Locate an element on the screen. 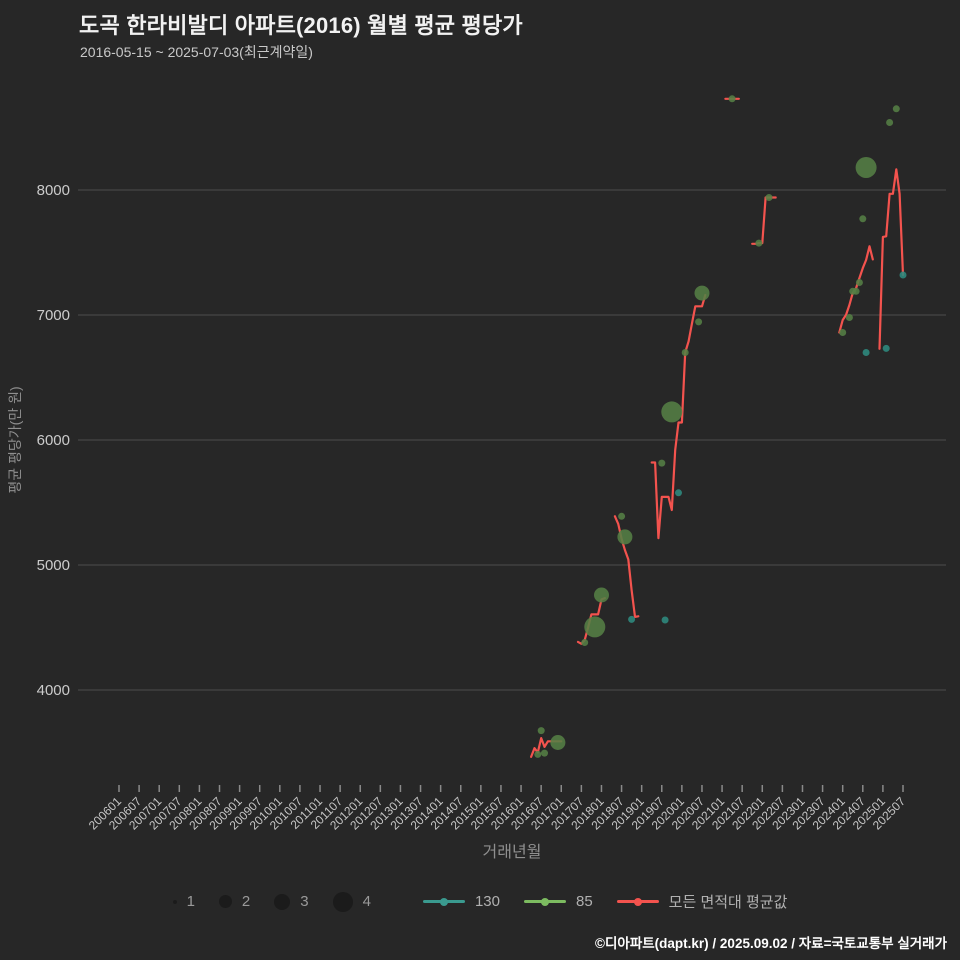  y-tick-label: 5000 is located at coordinates (53, 565).